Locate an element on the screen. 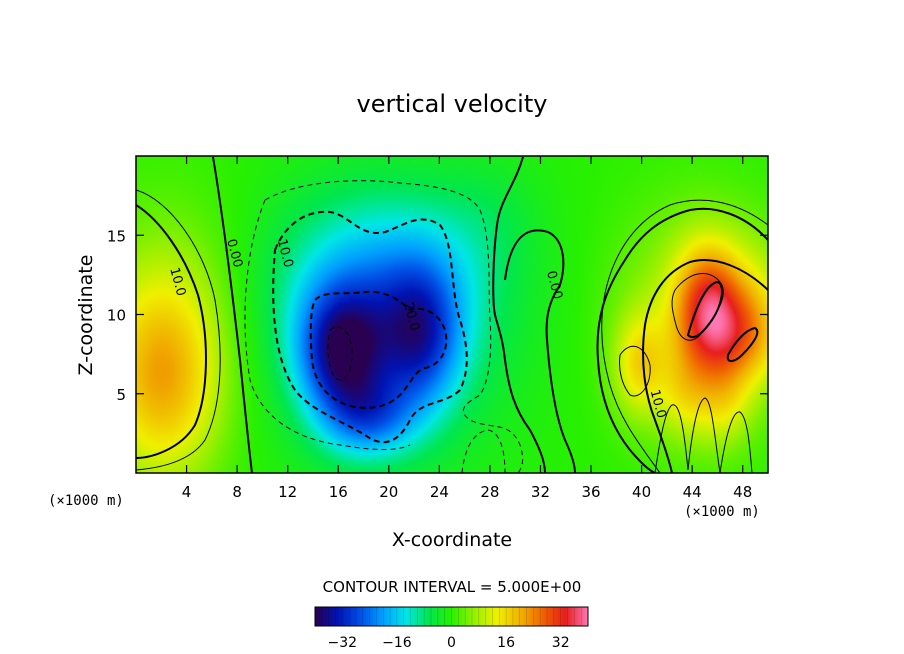 The image size is (904, 654). contour-20-right-small is located at coordinates (742, 344).